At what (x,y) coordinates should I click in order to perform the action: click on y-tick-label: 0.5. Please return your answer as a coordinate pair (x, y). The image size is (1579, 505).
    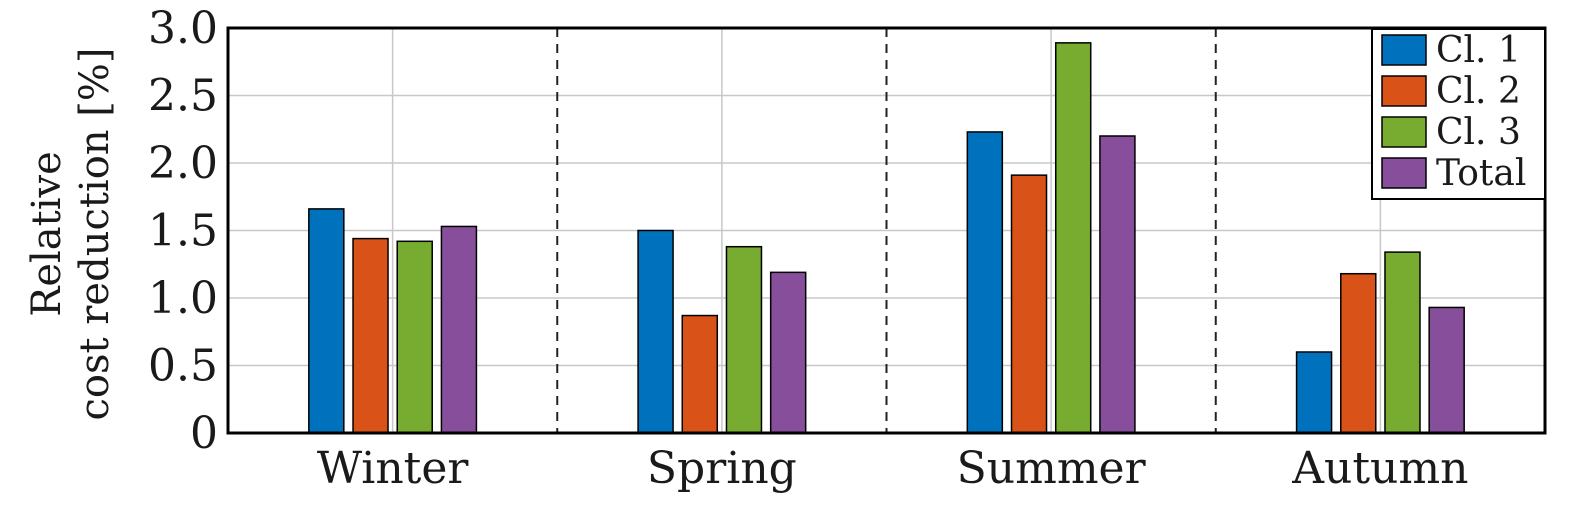
    Looking at the image, I should click on (183, 366).